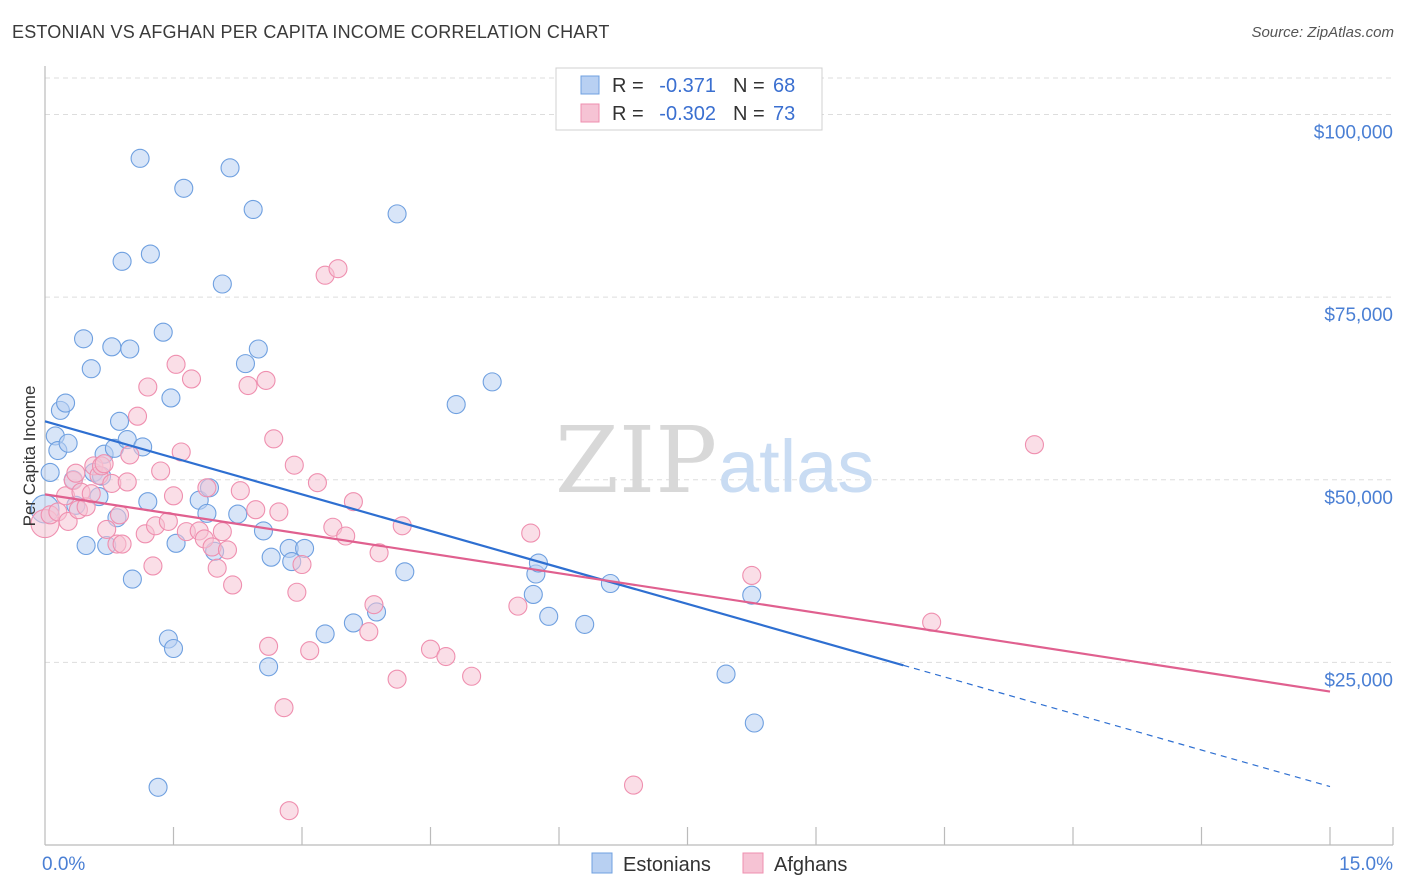  I want to click on legend-n-value: 73, so click(784, 114).